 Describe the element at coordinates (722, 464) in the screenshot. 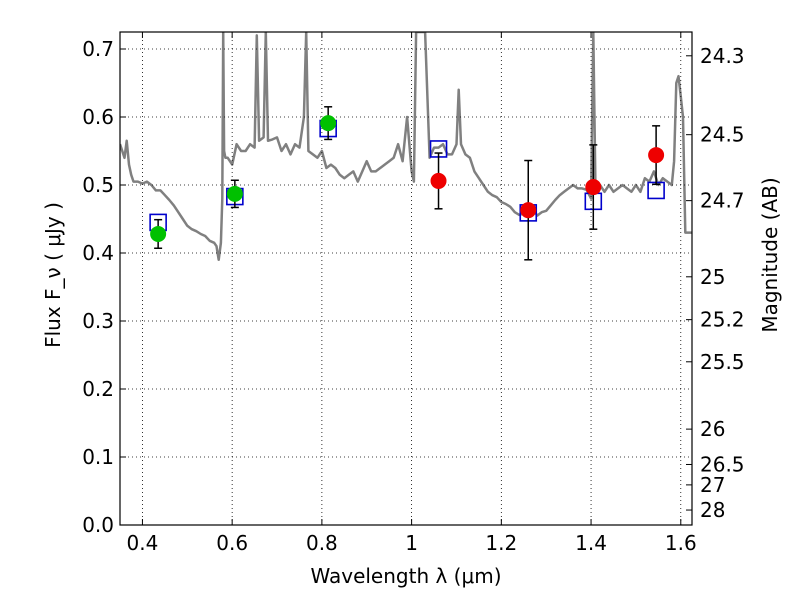

I see `y-right-tick-label: 26.5` at that location.